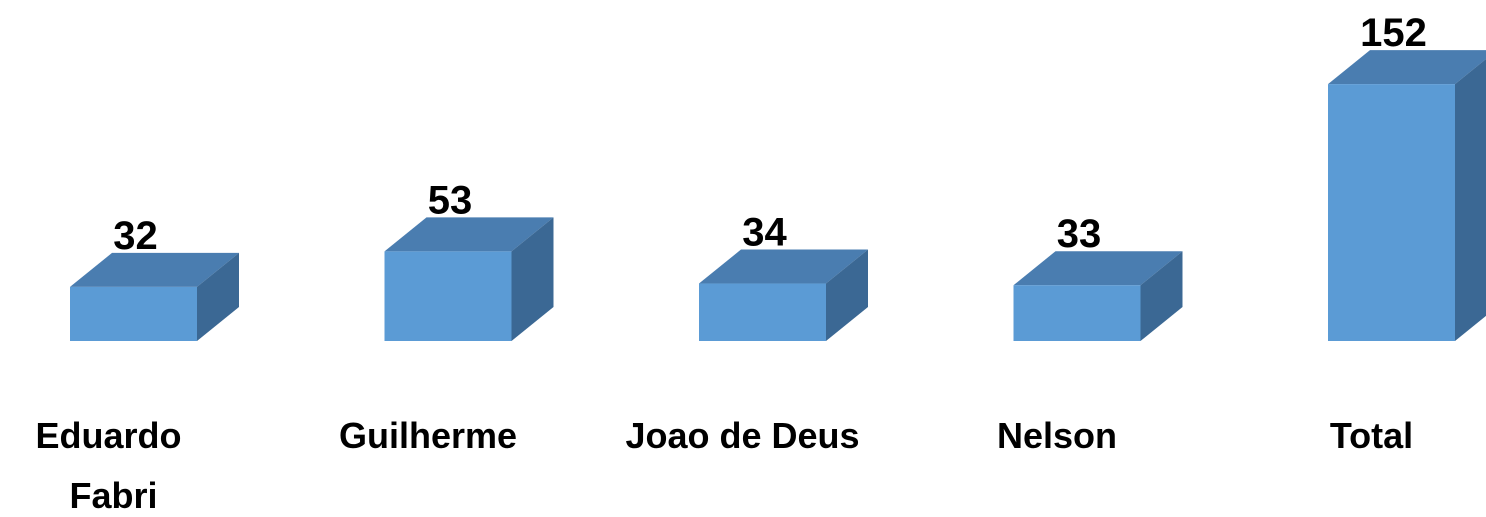 The image size is (1486, 517). I want to click on x-tick-label: Nelson, so click(1057, 435).